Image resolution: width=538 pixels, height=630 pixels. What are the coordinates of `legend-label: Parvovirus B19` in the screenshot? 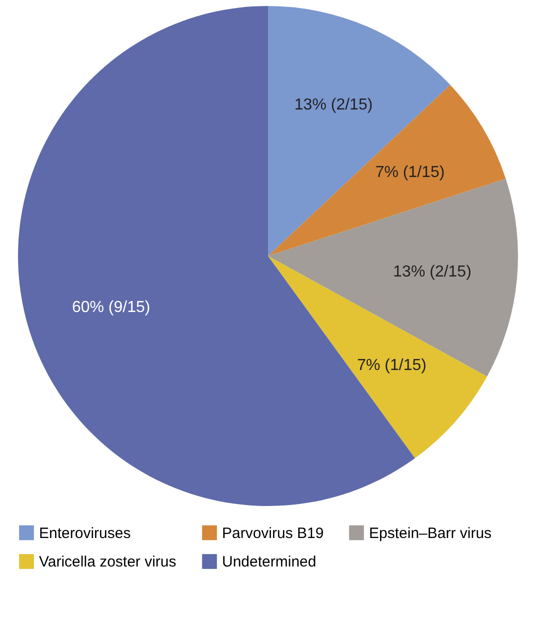 It's located at (273, 533).